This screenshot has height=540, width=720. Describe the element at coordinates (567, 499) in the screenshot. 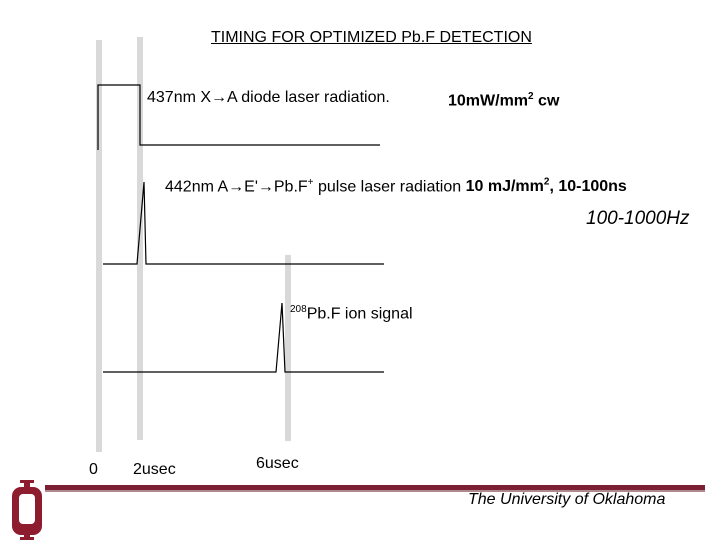

I see `university-name: The University of Oklahoma` at that location.